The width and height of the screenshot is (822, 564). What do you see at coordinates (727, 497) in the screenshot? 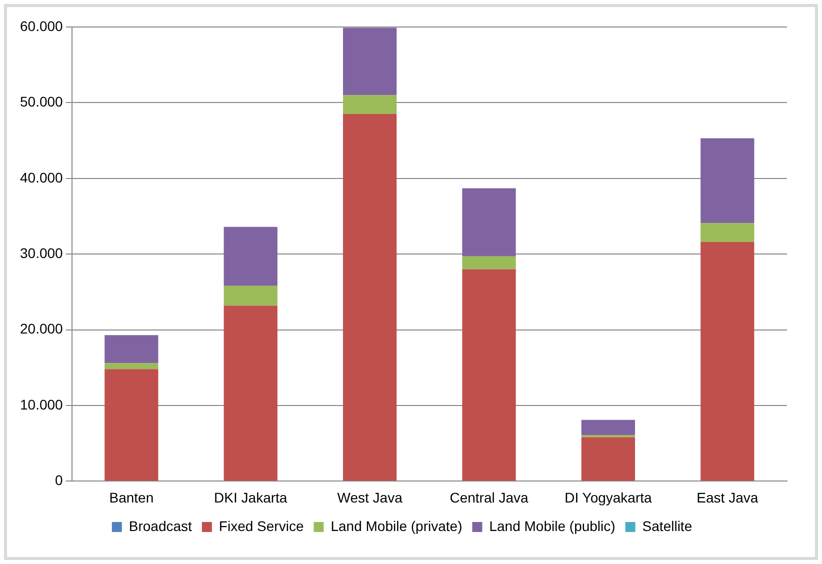
I see `x-tick-label: East Java` at bounding box center [727, 497].